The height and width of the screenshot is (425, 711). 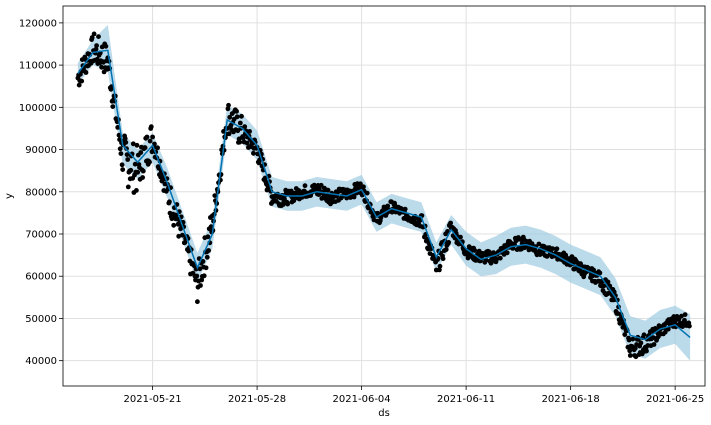 I want to click on y-tick-label: 90000, so click(x=41, y=150).